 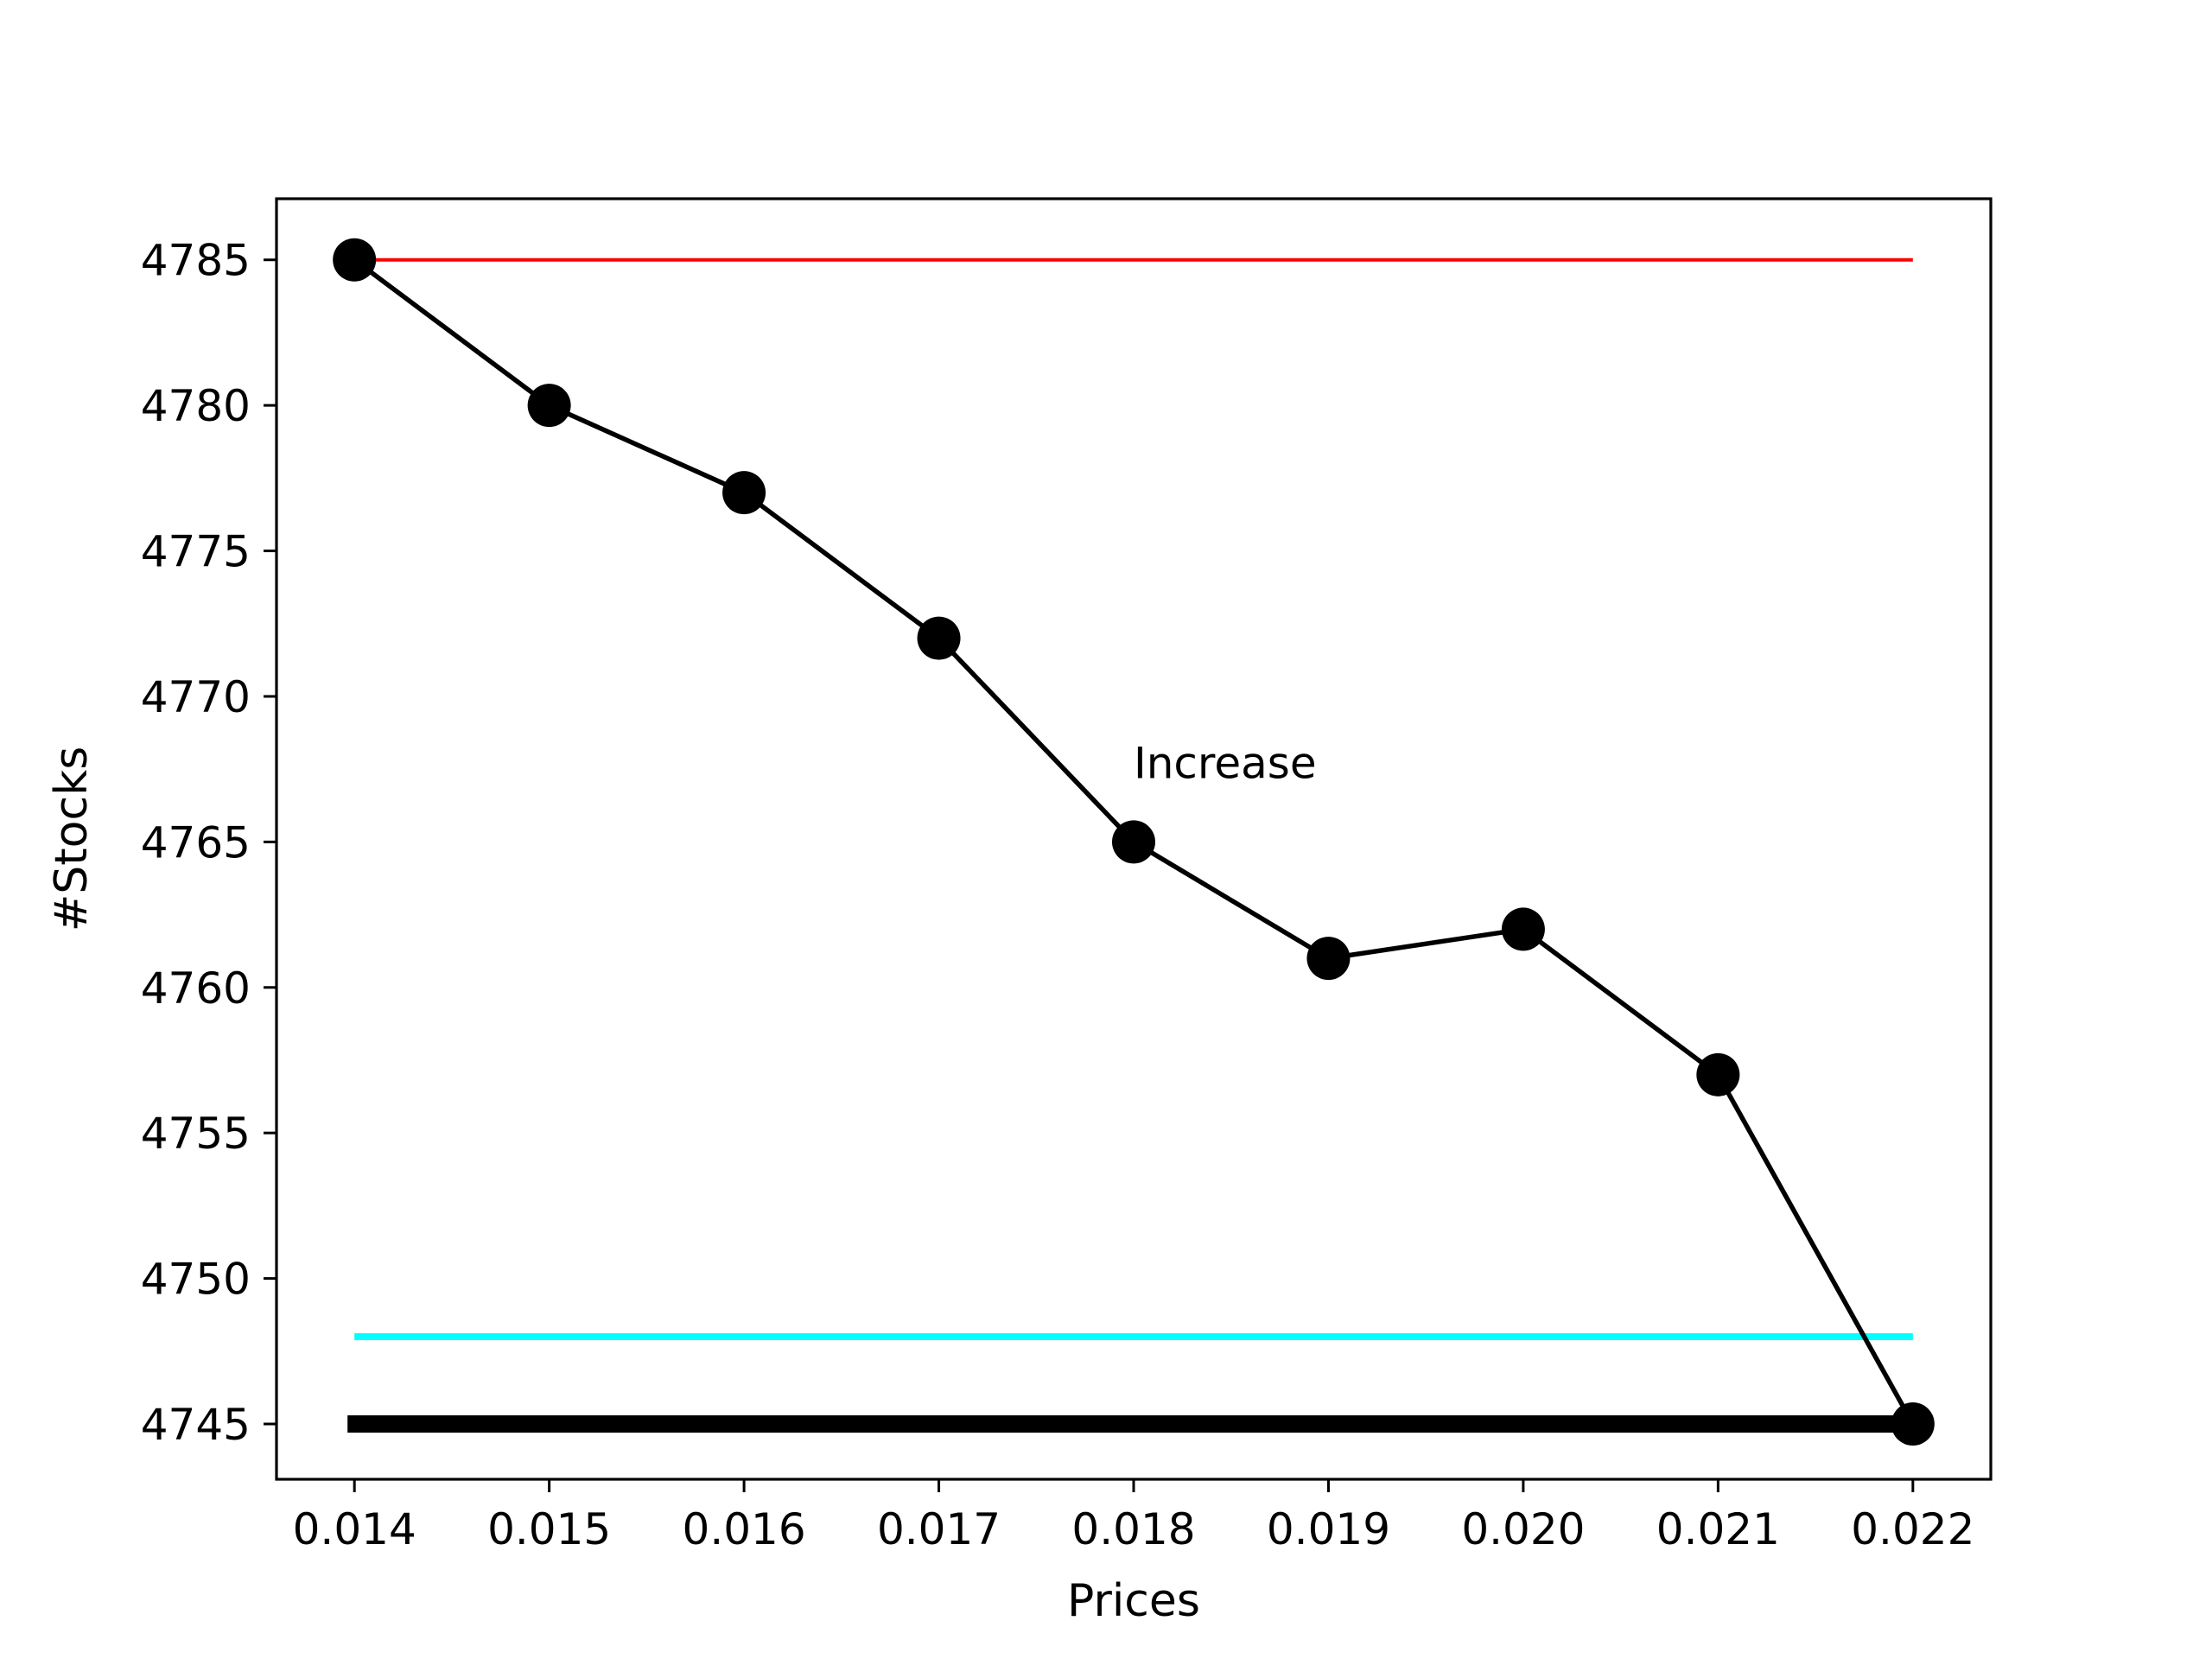 I want to click on y-tick-label: 4745, so click(x=196, y=1425).